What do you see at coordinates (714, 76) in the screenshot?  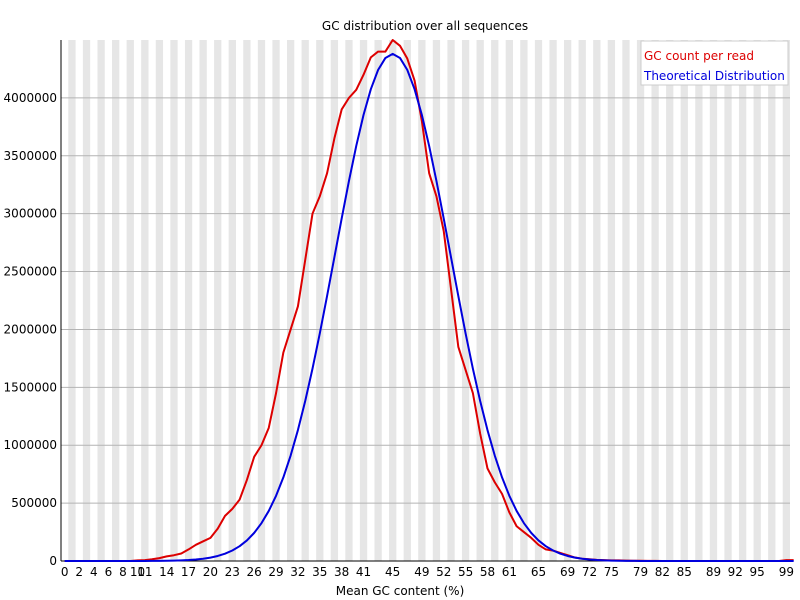 I see `legend-entry-theoretical: Theoretical Distribution` at bounding box center [714, 76].